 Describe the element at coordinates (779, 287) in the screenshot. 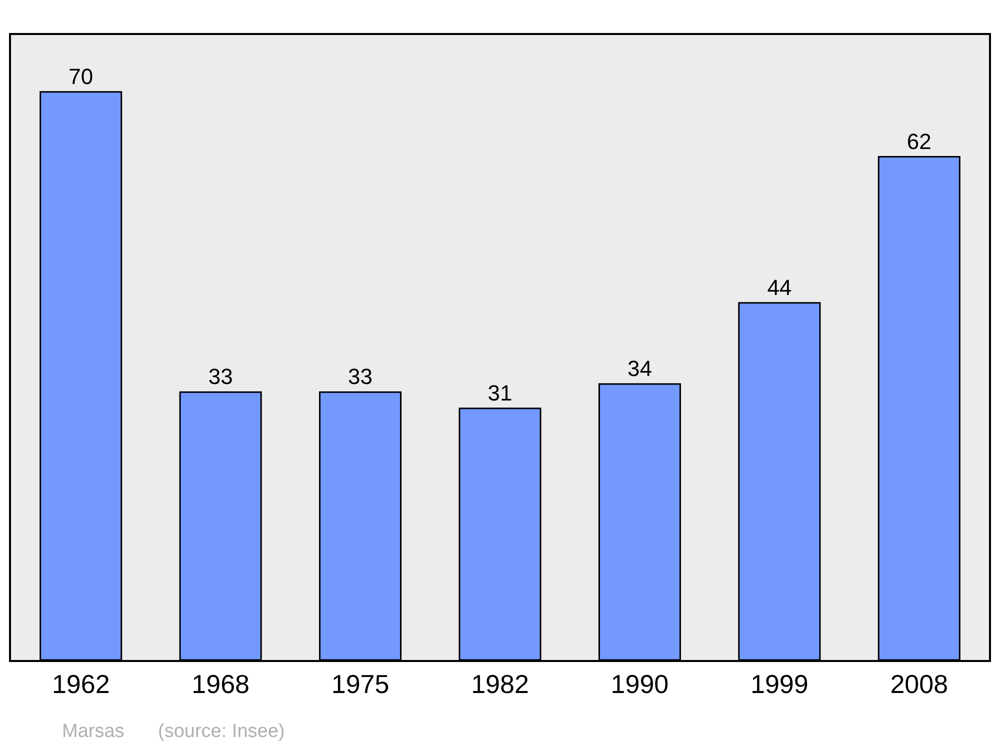

I see `data-label: 44` at that location.